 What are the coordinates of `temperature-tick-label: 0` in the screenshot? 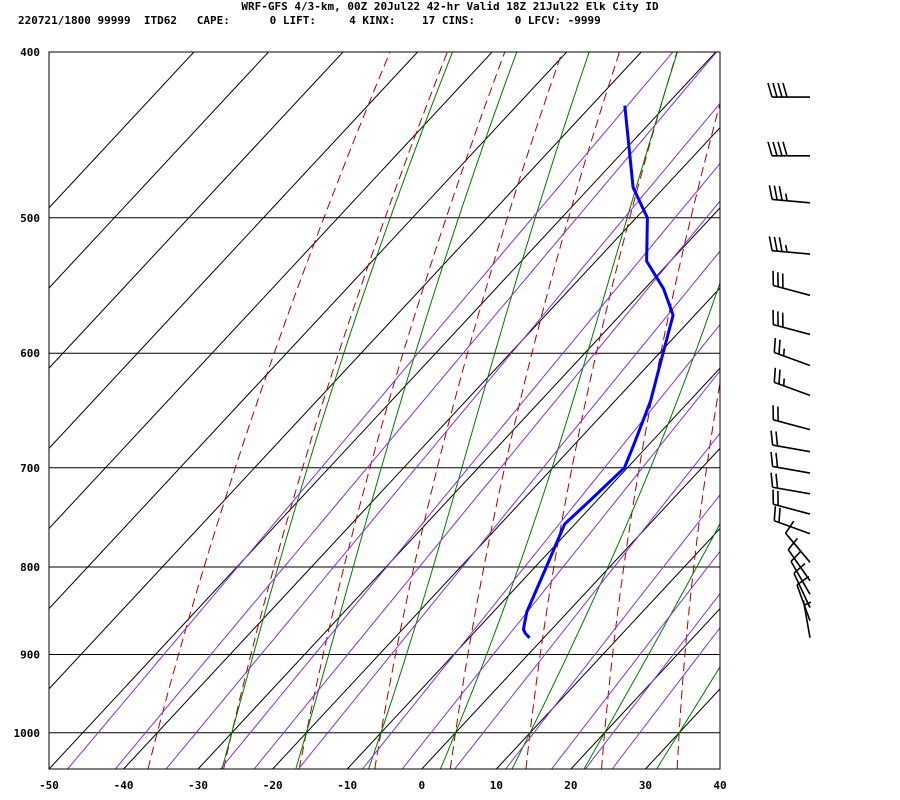 It's located at (421, 785).